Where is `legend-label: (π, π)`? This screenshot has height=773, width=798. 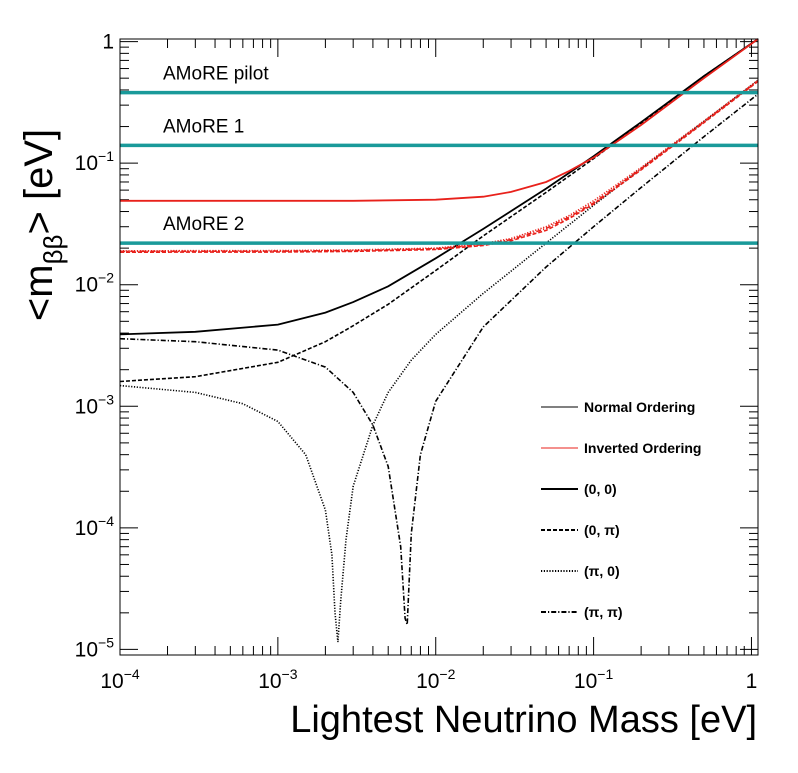 legend-label: (π, π) is located at coordinates (603, 612).